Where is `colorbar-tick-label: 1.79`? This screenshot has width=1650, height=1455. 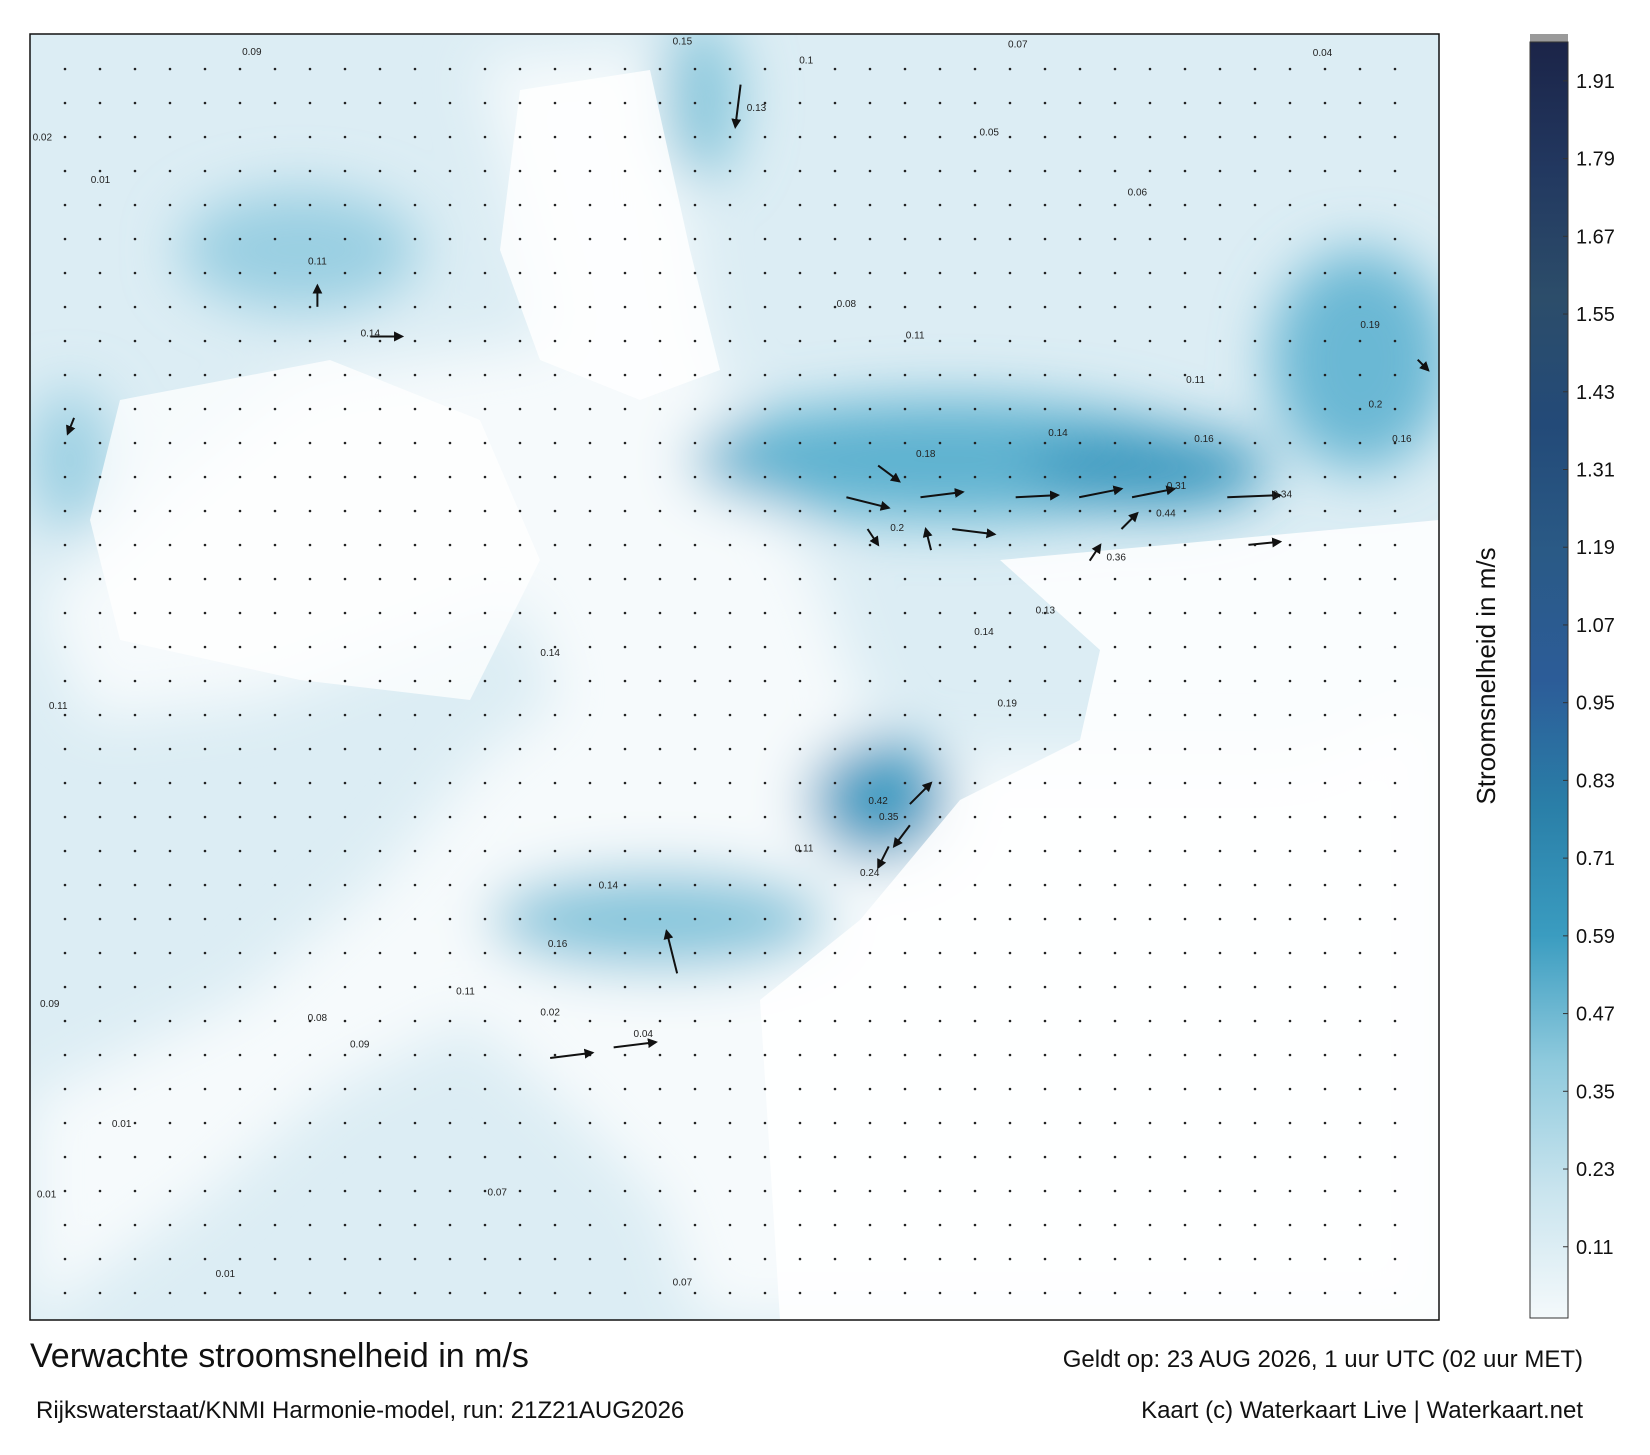 colorbar-tick-label: 1.79 is located at coordinates (1595, 160).